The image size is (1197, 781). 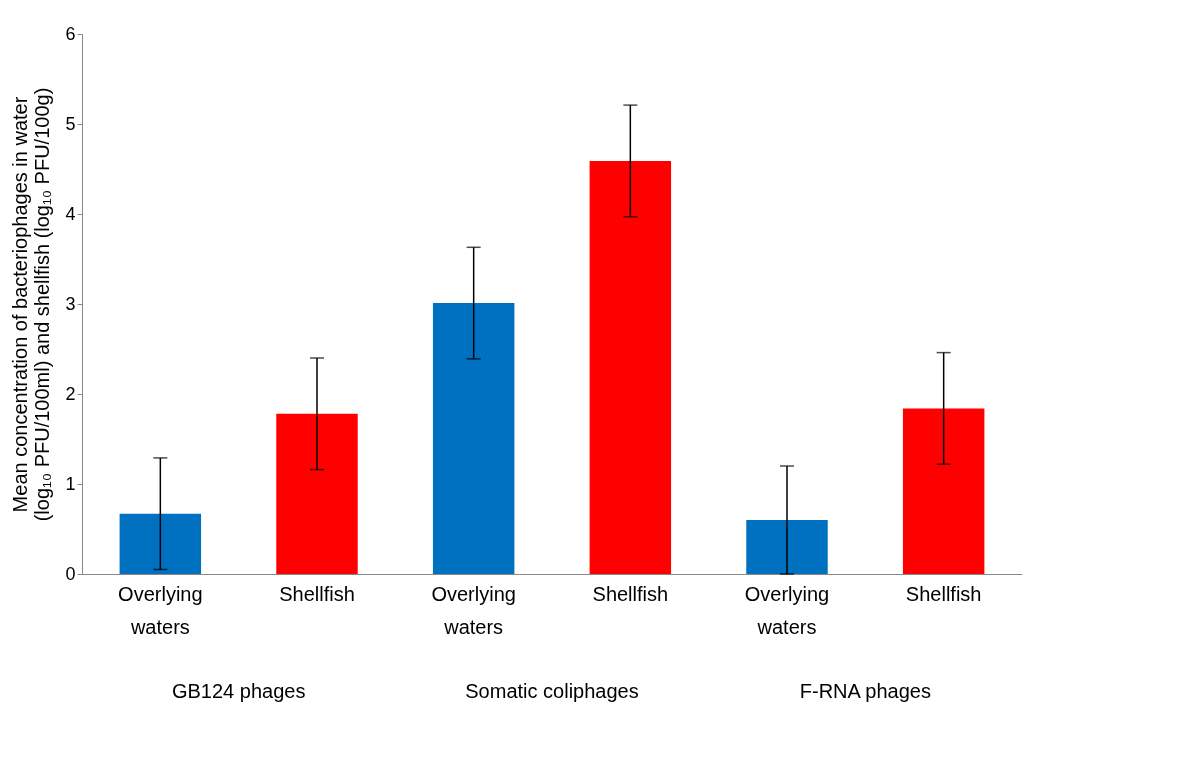 What do you see at coordinates (70, 573) in the screenshot?
I see `y-tick-label: 0` at bounding box center [70, 573].